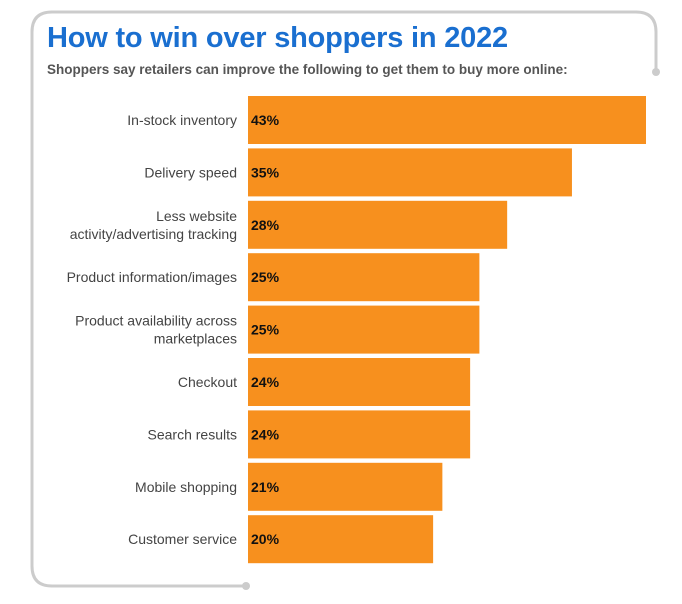 The height and width of the screenshot is (604, 682). I want to click on category-label: In-stock inventory, so click(182, 120).